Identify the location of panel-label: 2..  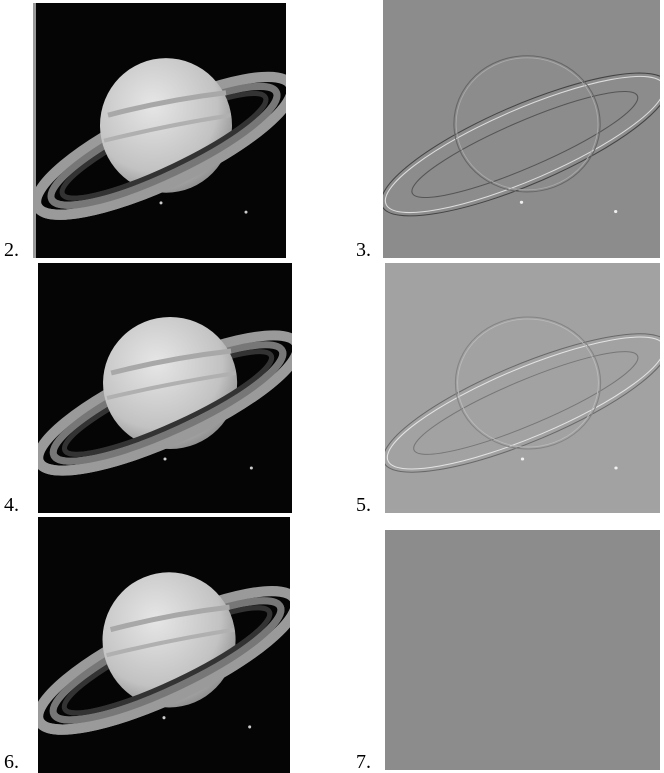
(11, 250).